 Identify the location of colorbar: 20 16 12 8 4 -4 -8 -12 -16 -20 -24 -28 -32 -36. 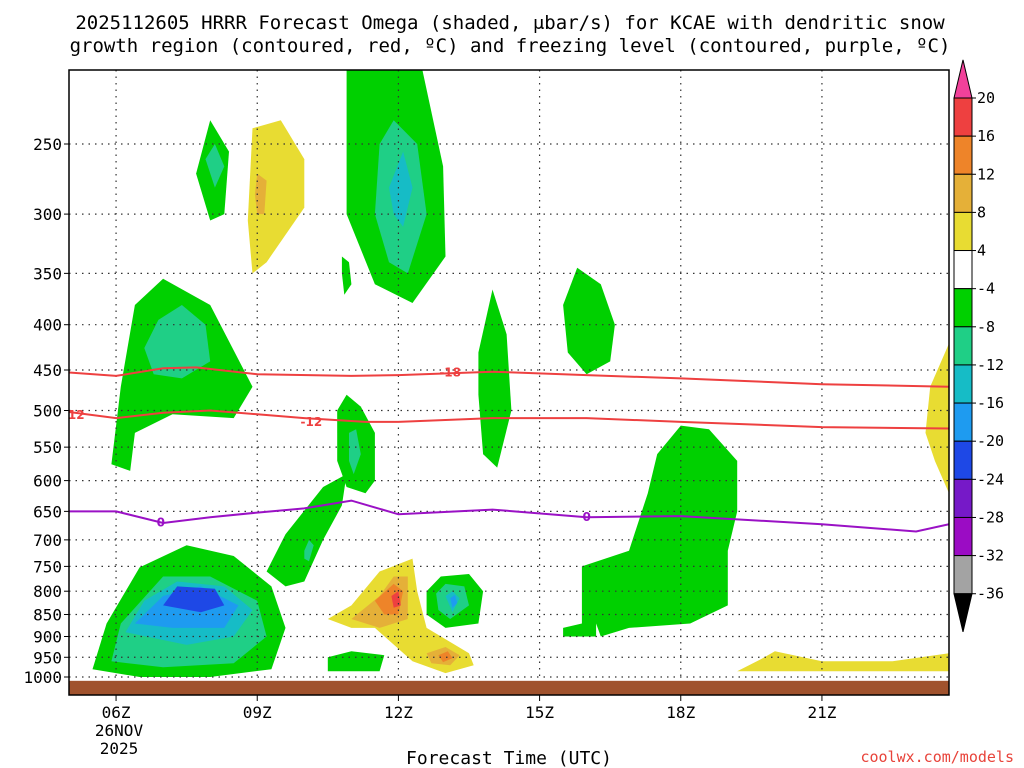
(978, 345).